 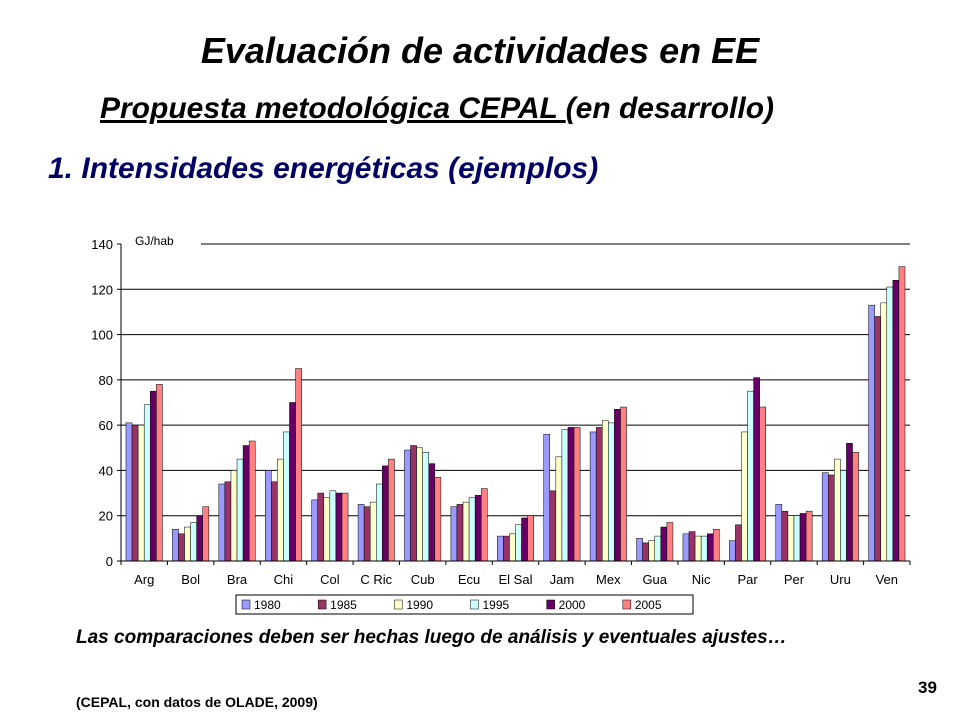 I want to click on x-tick-label: C Ric, so click(x=376, y=579).